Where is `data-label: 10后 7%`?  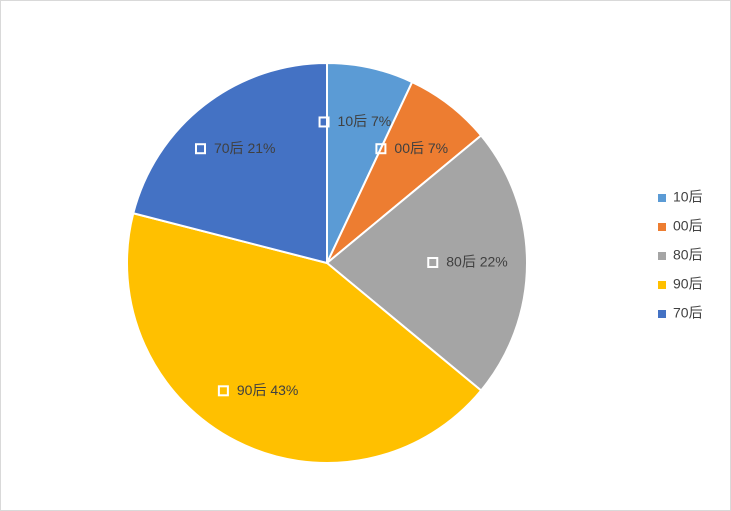 data-label: 10后 7% is located at coordinates (365, 121).